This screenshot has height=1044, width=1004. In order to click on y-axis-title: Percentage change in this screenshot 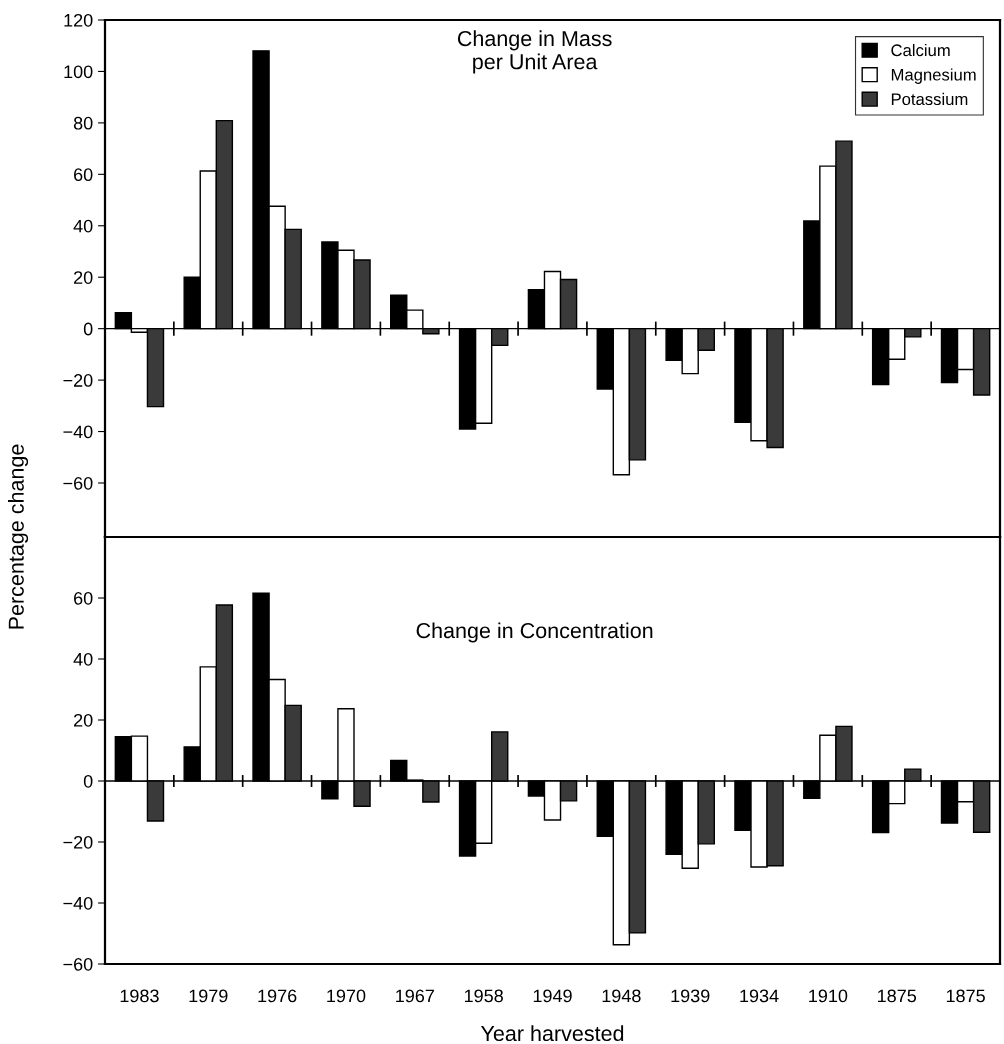, I will do `click(18, 536)`.